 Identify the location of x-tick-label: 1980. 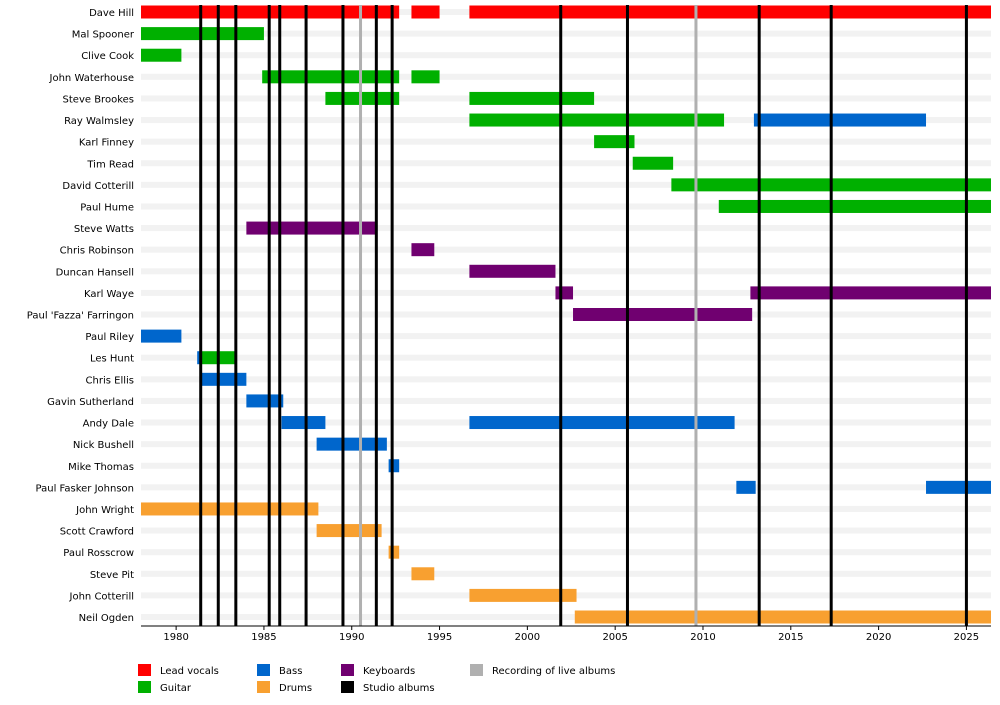
(175, 637).